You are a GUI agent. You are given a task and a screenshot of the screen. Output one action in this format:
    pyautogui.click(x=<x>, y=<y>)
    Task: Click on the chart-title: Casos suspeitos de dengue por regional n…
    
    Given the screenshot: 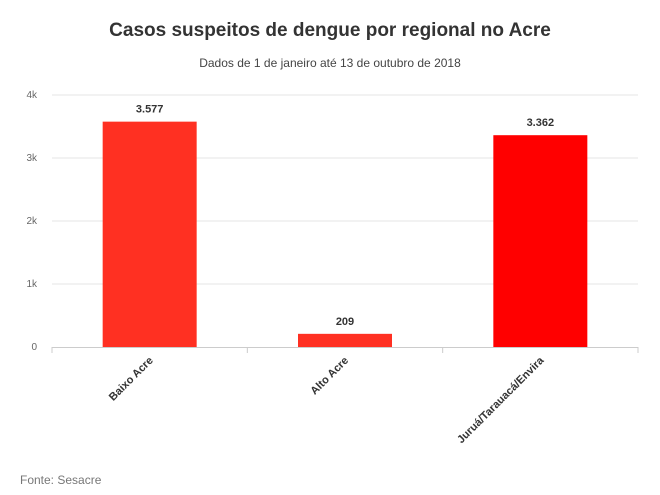 What is the action you would take?
    pyautogui.click(x=330, y=30)
    